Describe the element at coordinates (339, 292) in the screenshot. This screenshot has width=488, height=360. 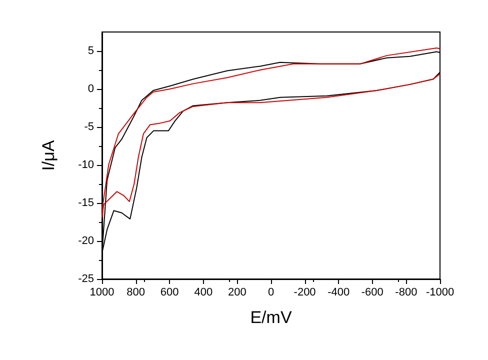
I see `x-tick-label: -400` at that location.